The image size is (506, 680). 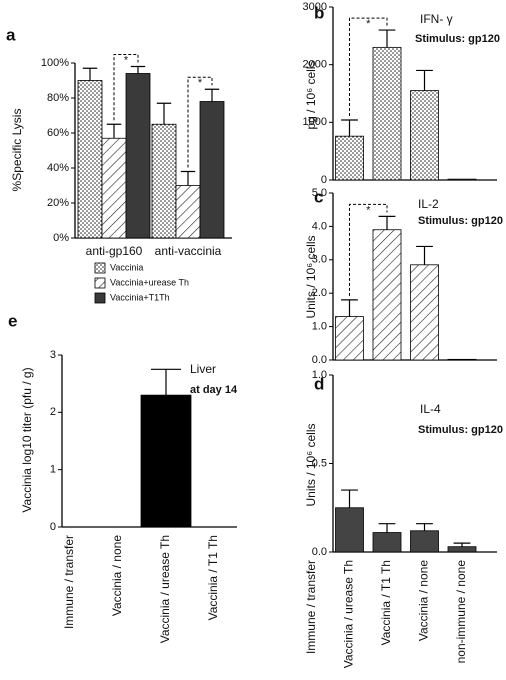 I want to click on panel-letter: a, so click(x=11, y=34).